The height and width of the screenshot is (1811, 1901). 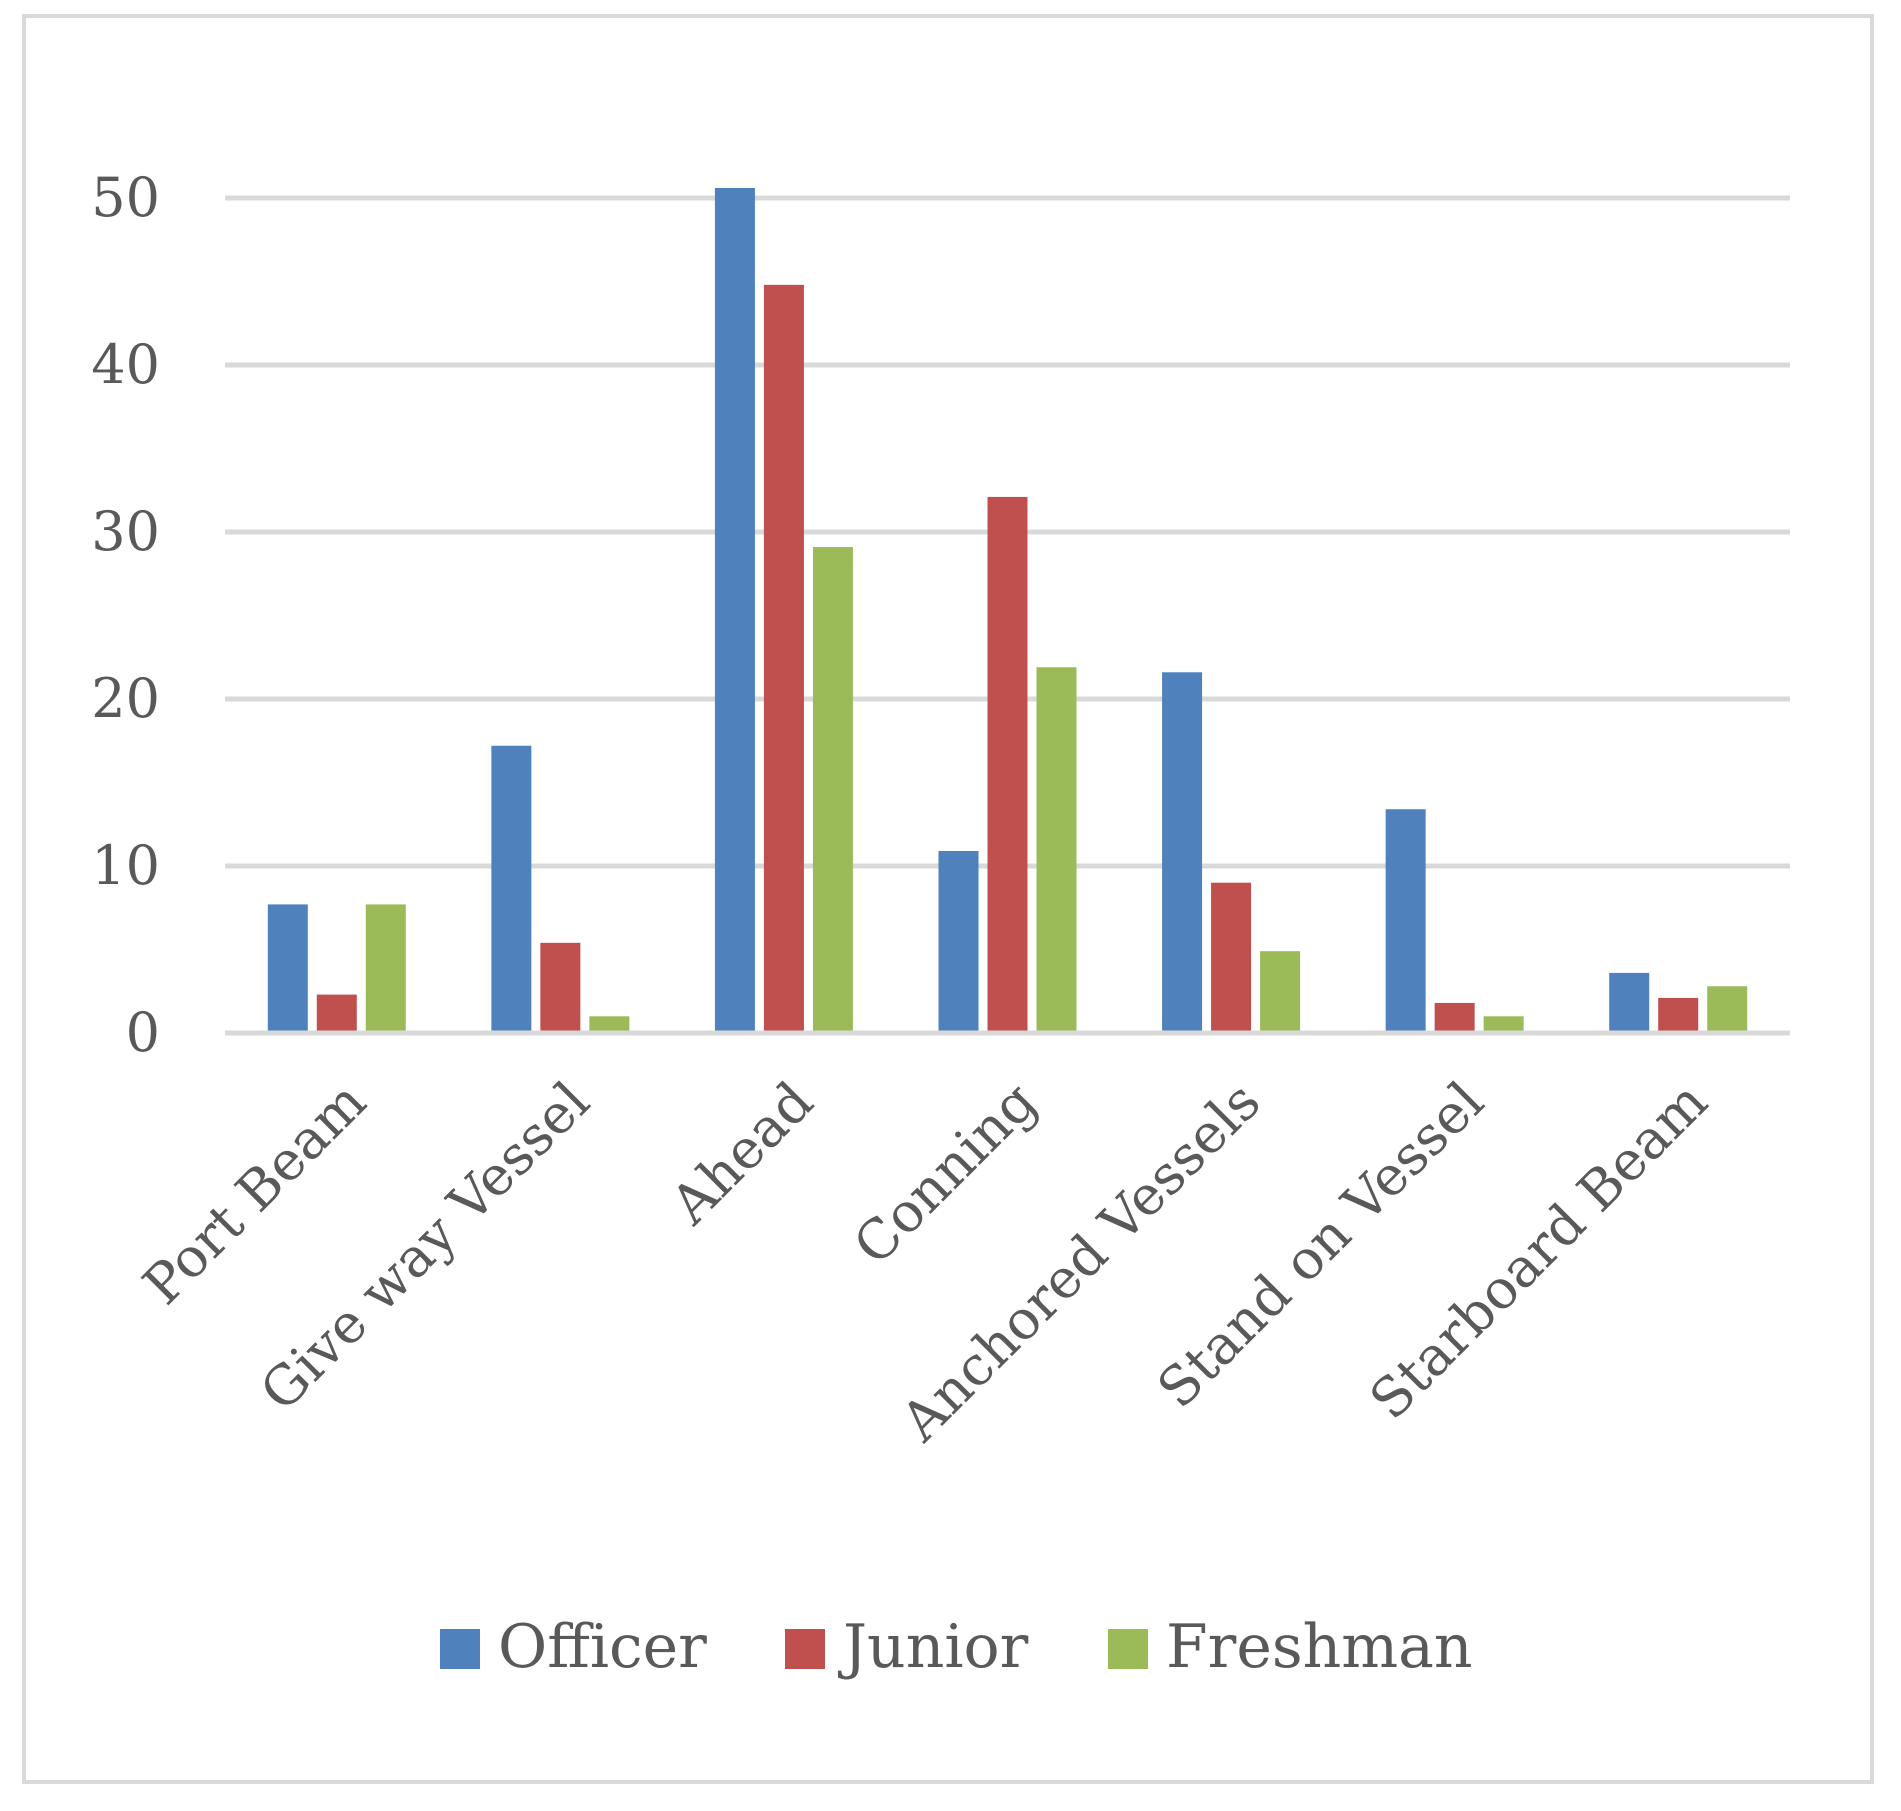 I want to click on y-tick-label-10: 10, so click(x=125, y=865).